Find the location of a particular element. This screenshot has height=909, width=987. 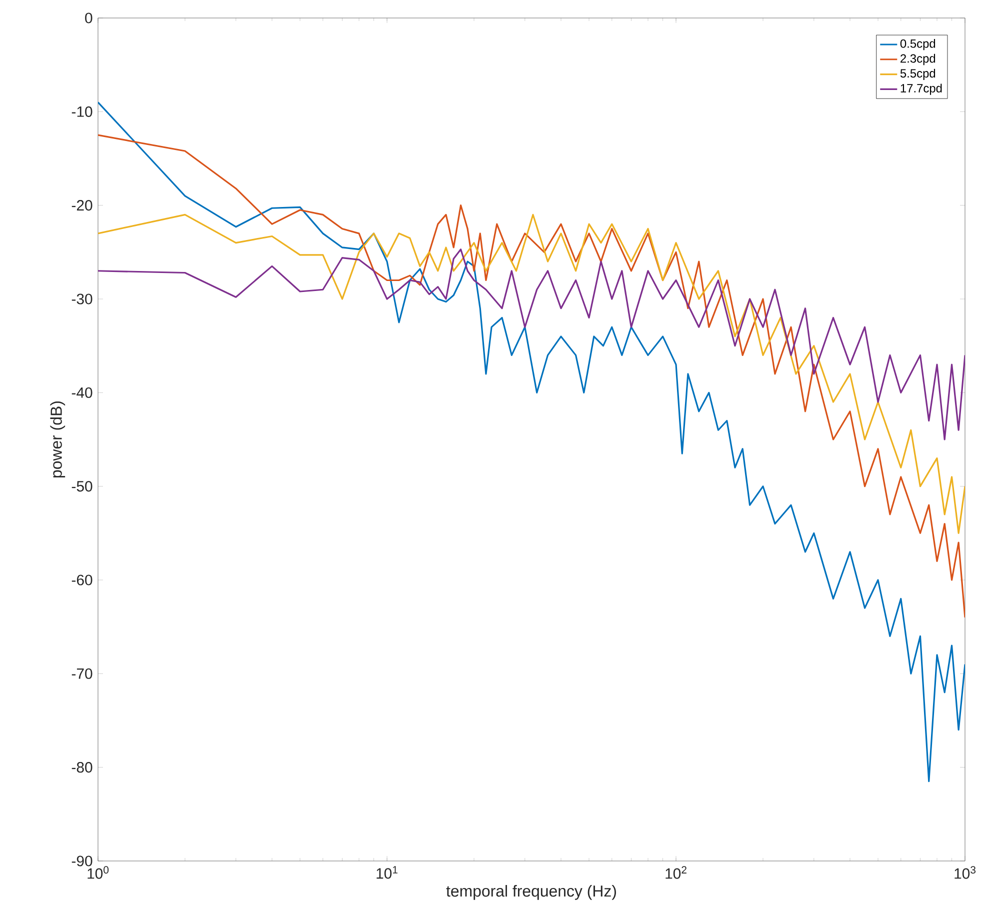

y-axis-title: power (dB) is located at coordinates (58, 440).